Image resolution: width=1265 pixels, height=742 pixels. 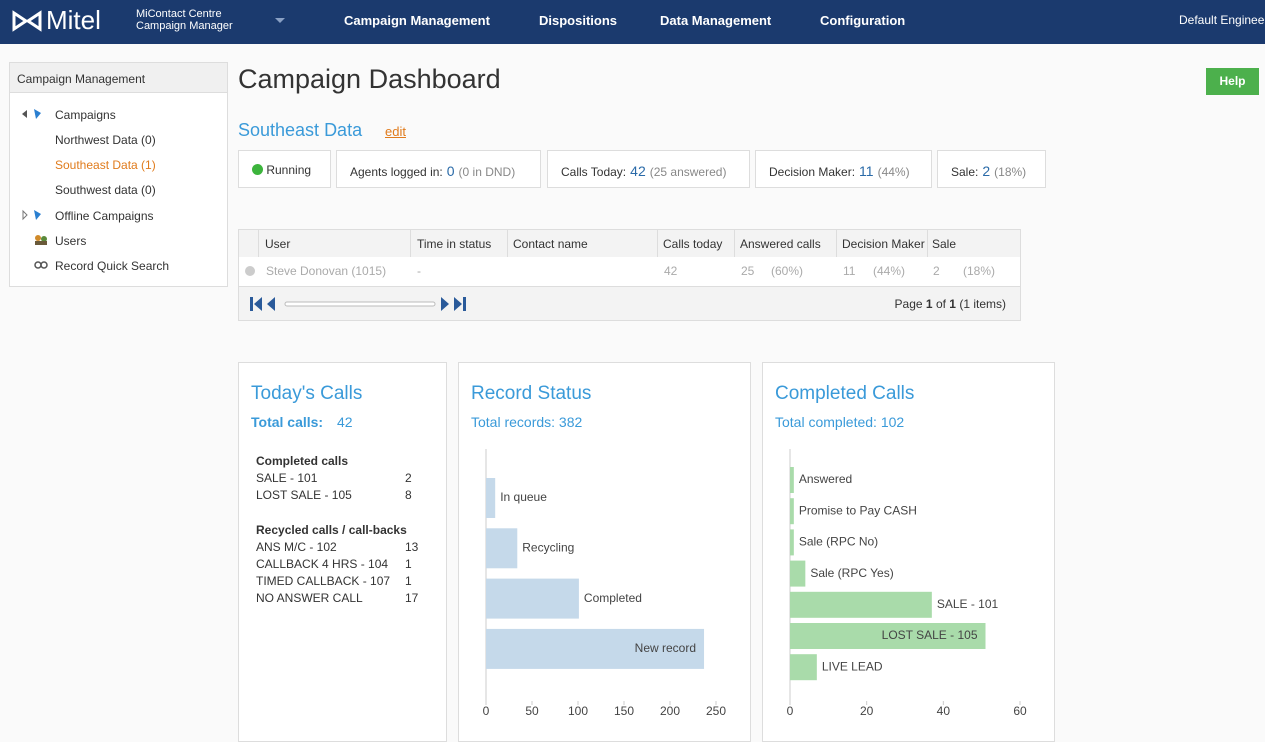 I want to click on menu-item: Configuration, so click(x=863, y=20).